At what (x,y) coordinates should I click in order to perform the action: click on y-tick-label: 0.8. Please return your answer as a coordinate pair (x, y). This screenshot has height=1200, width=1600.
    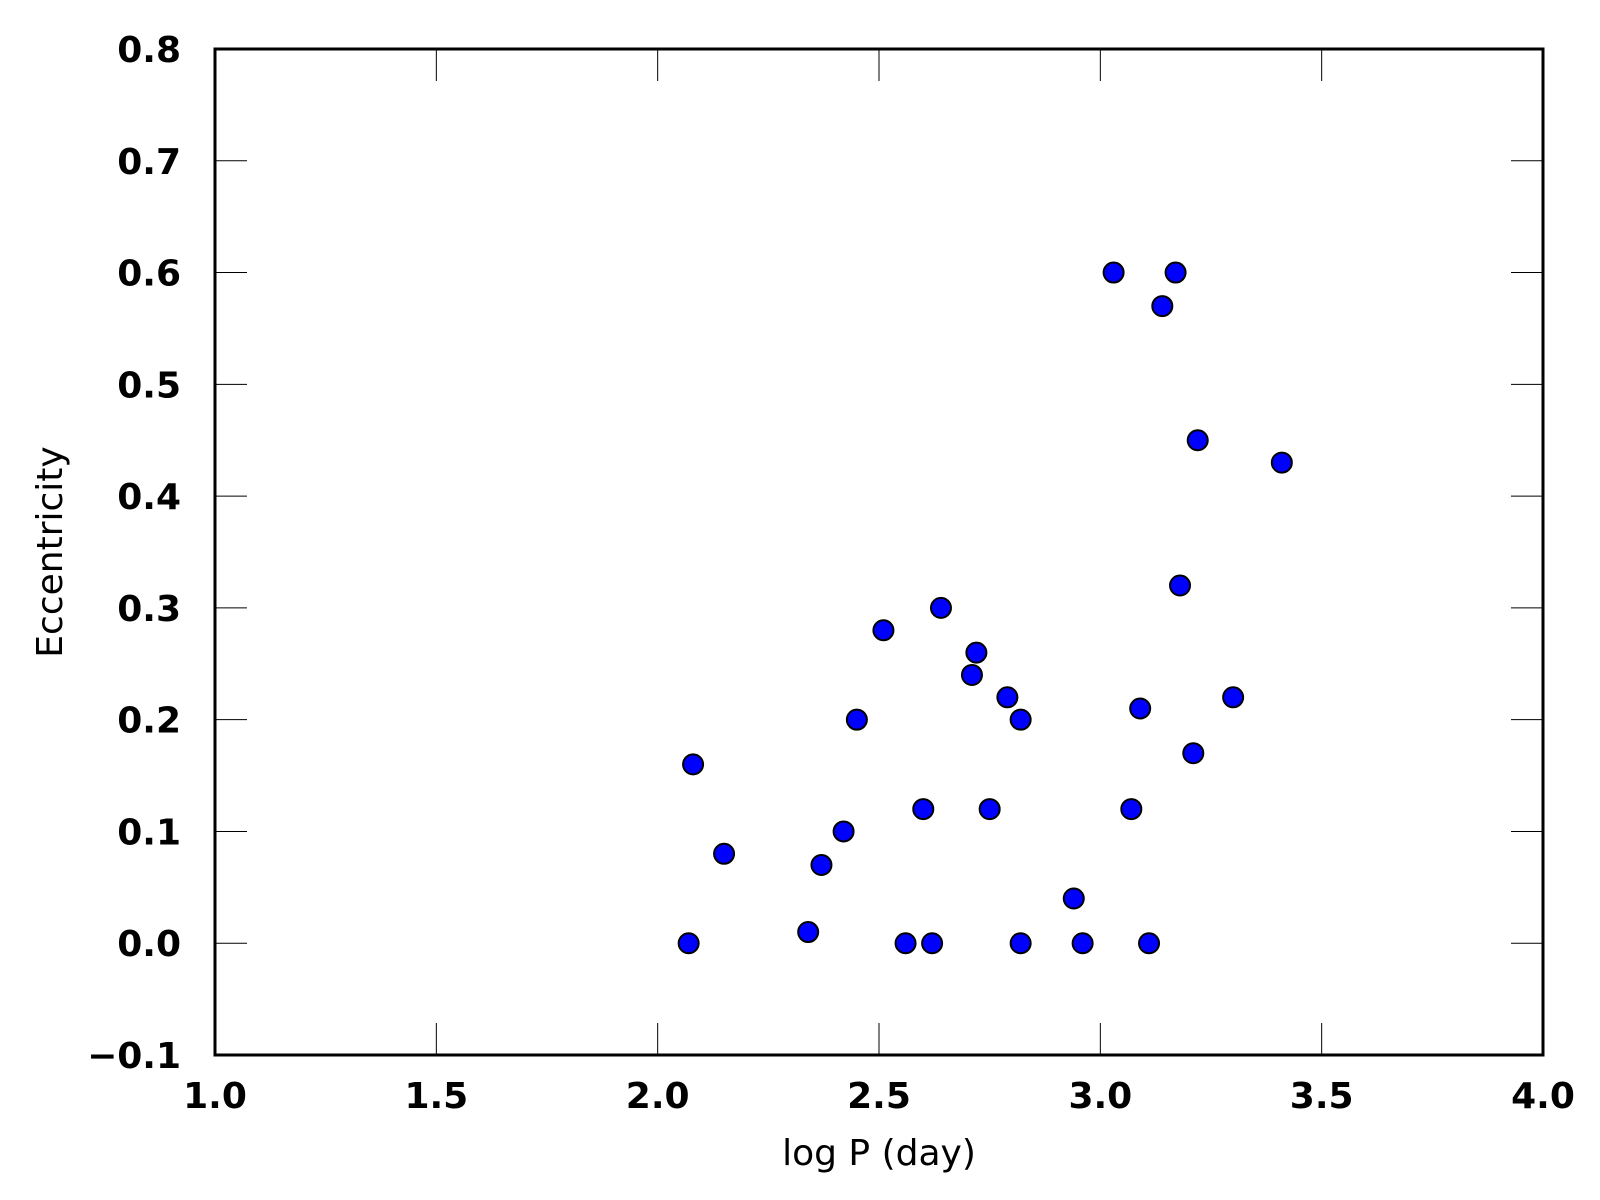
    Looking at the image, I should click on (149, 50).